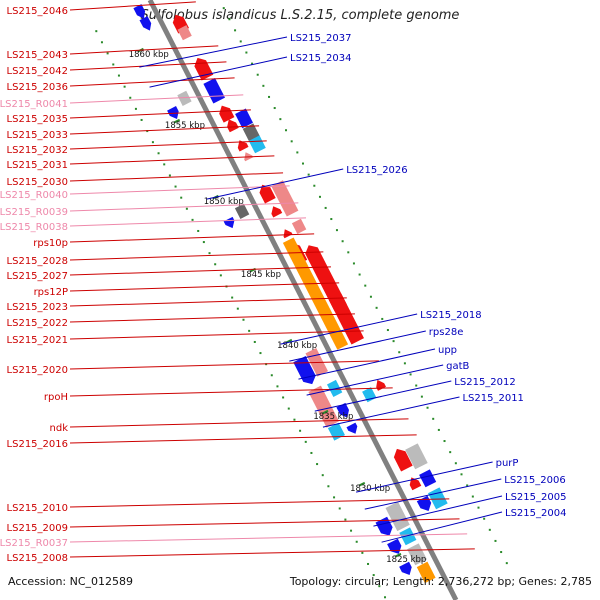  Describe the element at coordinates (37, 444) in the screenshot. I see `left-gene-label: LS215_2016` at that location.